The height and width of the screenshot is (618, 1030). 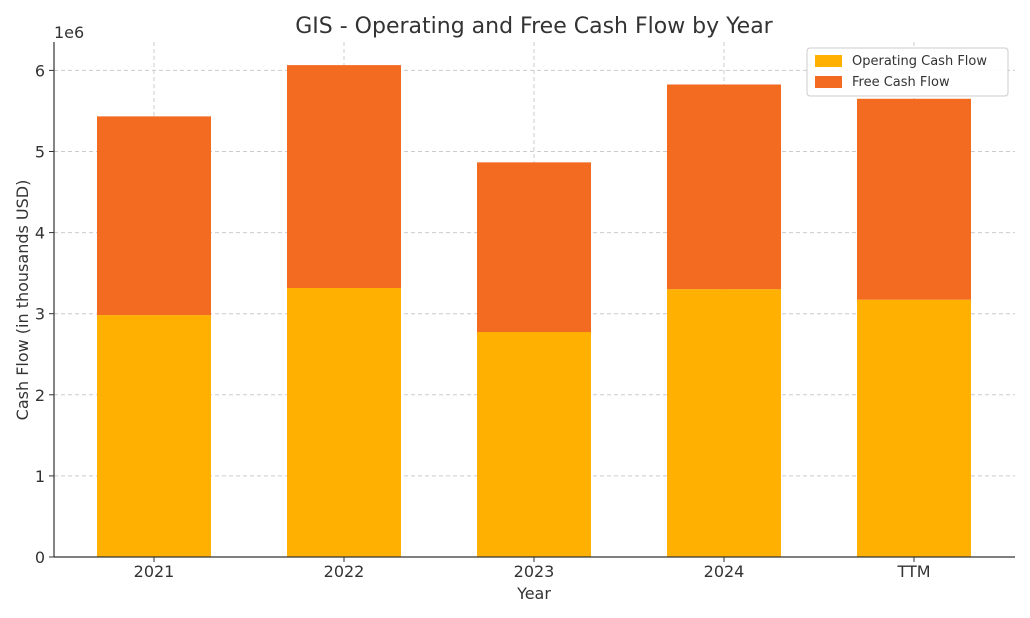 What do you see at coordinates (534, 571) in the screenshot?
I see `x-tick-label-2023: 2023` at bounding box center [534, 571].